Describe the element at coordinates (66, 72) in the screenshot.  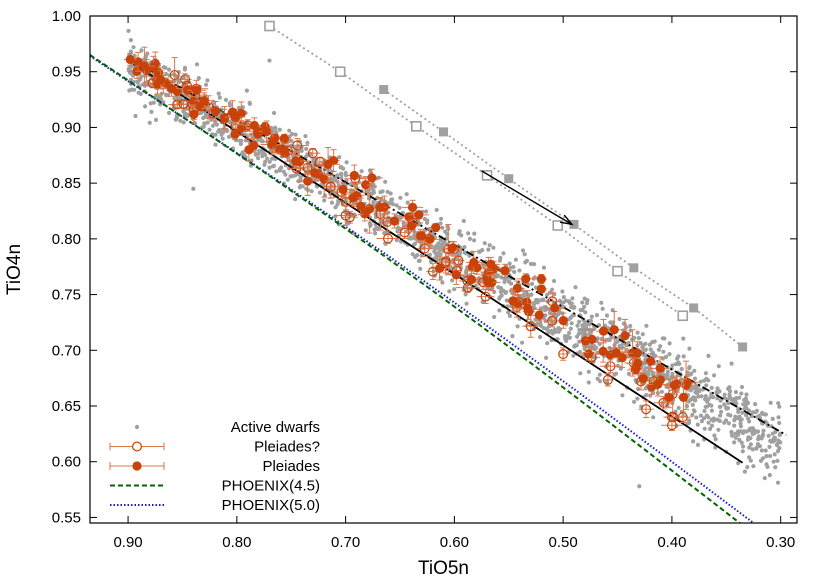
I see `y-tick-label: 0.95` at that location.